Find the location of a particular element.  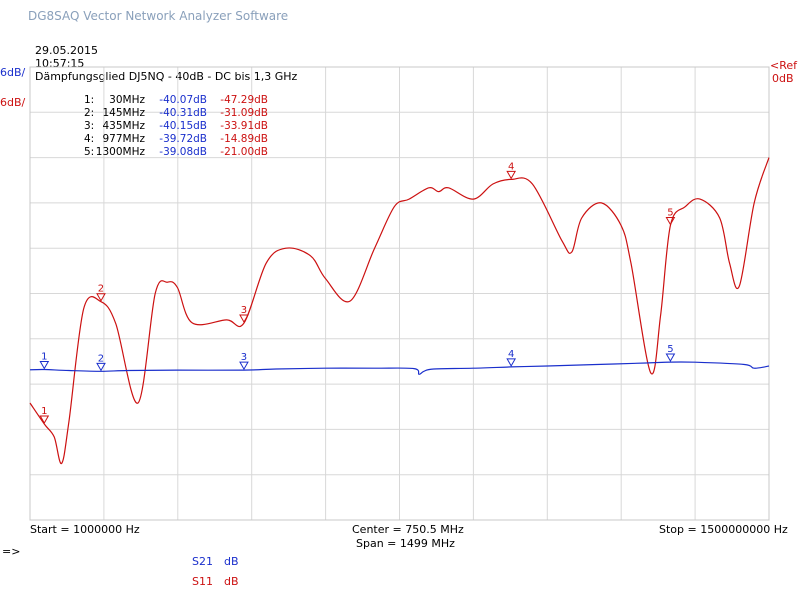

marker-5-s21: -39.08dB is located at coordinates (183, 152).